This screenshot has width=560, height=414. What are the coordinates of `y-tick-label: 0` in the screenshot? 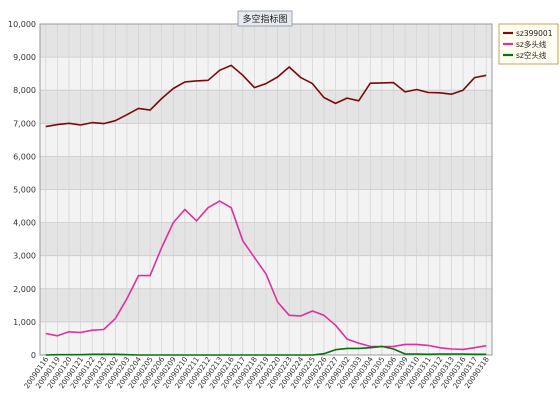 It's located at (33, 355).